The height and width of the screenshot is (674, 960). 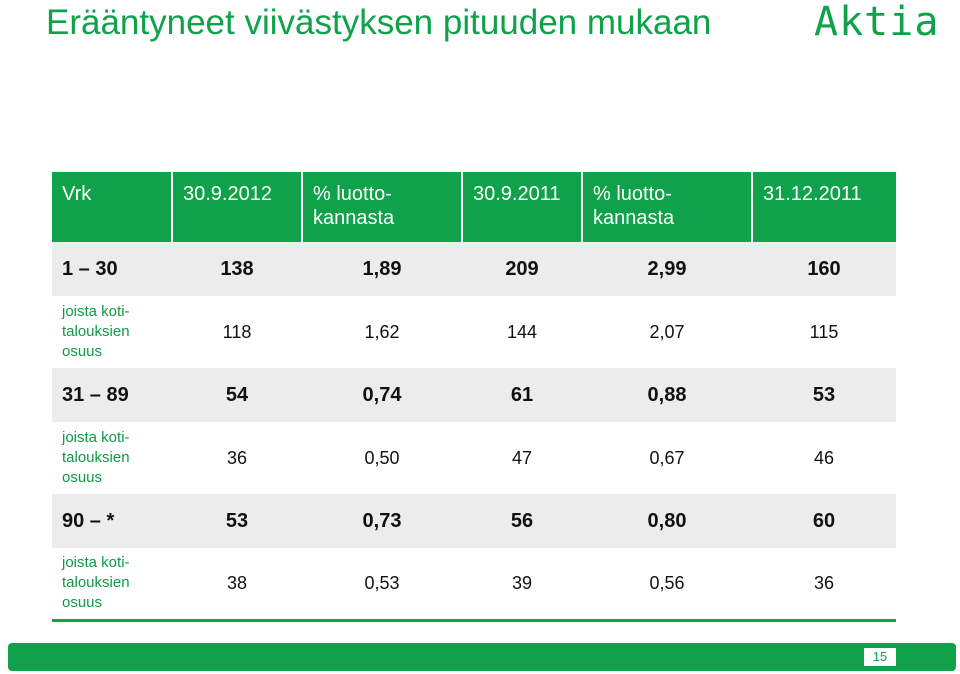 What do you see at coordinates (88, 520) in the screenshot?
I see `row-label: 90 – *` at bounding box center [88, 520].